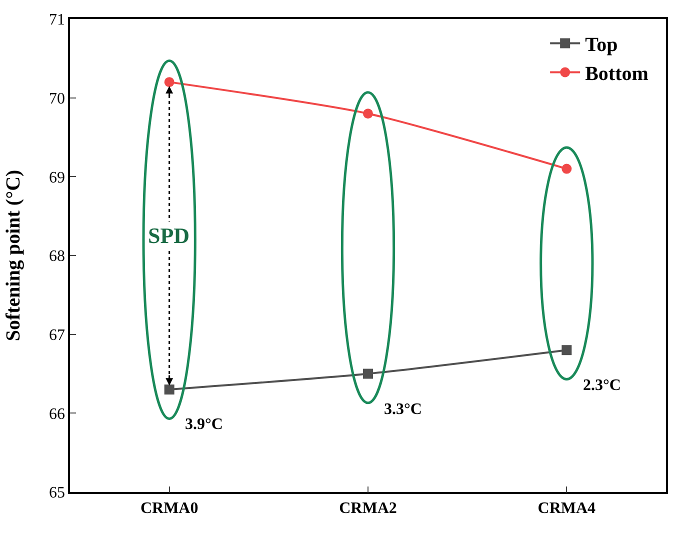  Describe the element at coordinates (57, 20) in the screenshot. I see `y-tick-label: 71` at that location.